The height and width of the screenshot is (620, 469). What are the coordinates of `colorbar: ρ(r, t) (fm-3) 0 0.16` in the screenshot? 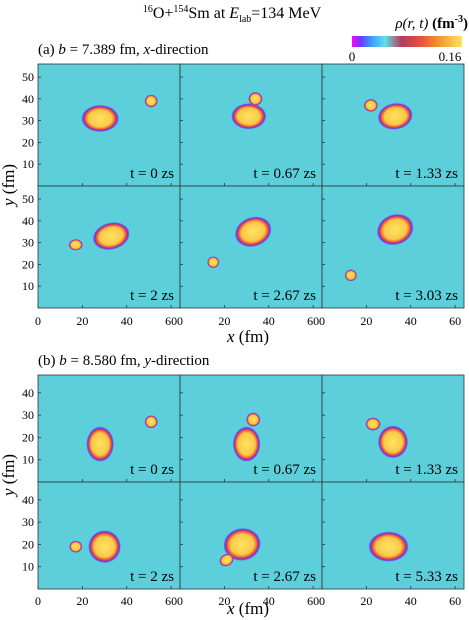 It's located at (408, 39).